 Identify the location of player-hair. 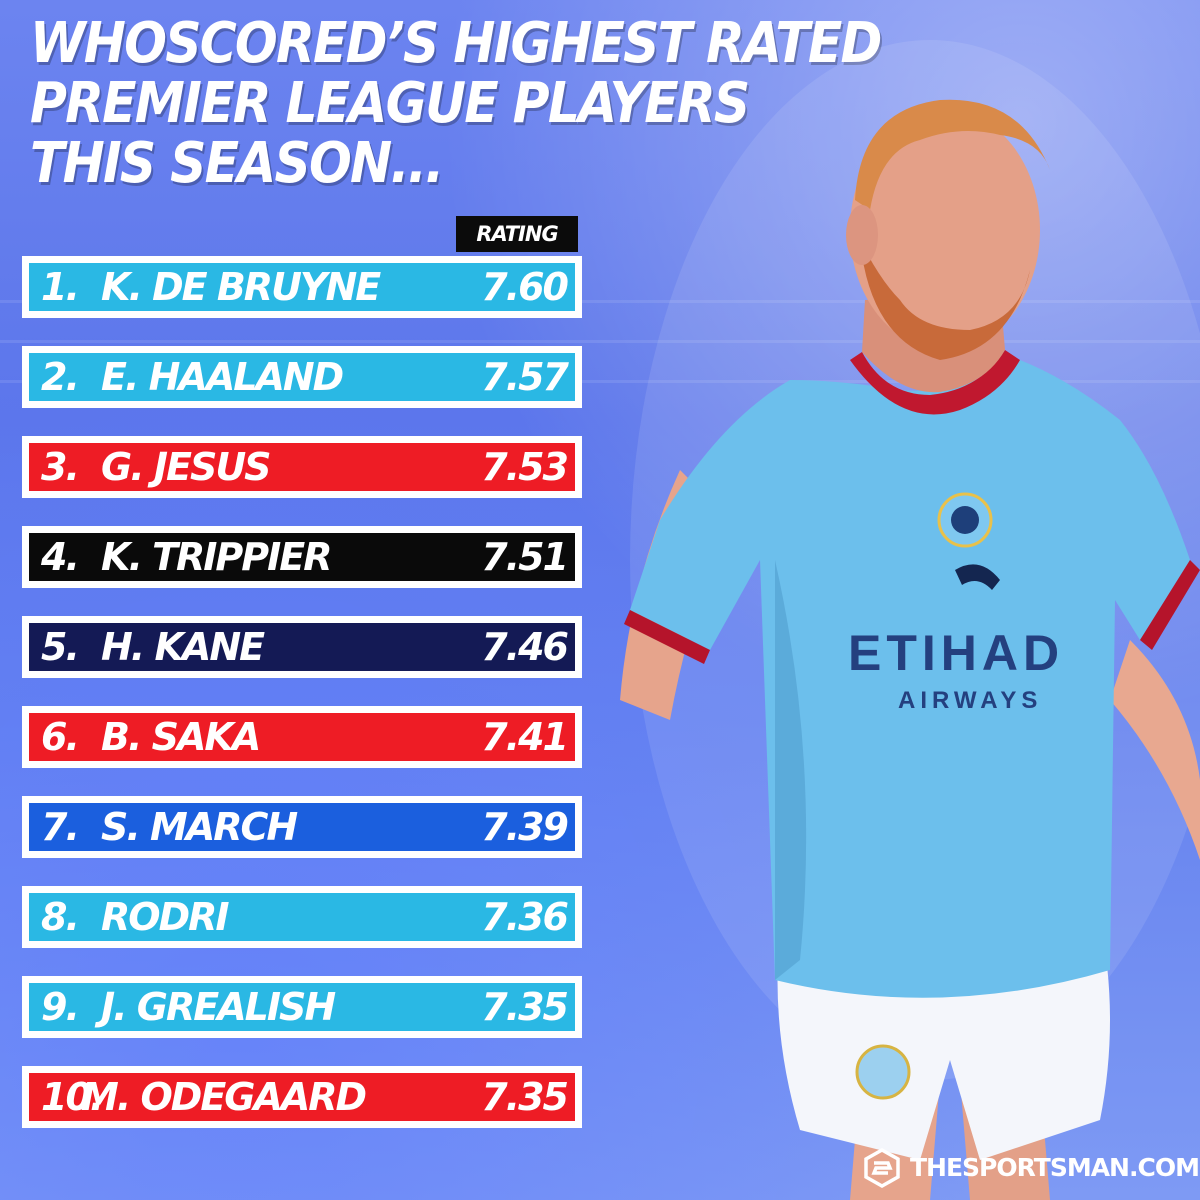
(952, 154).